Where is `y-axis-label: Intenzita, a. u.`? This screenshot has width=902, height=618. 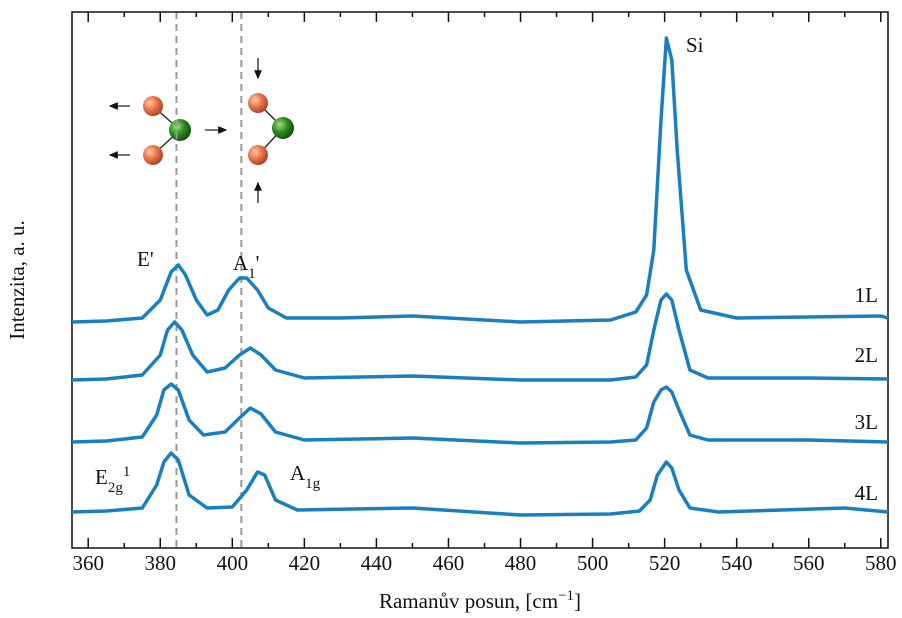
y-axis-label: Intenzita, a. u. is located at coordinates (17, 280).